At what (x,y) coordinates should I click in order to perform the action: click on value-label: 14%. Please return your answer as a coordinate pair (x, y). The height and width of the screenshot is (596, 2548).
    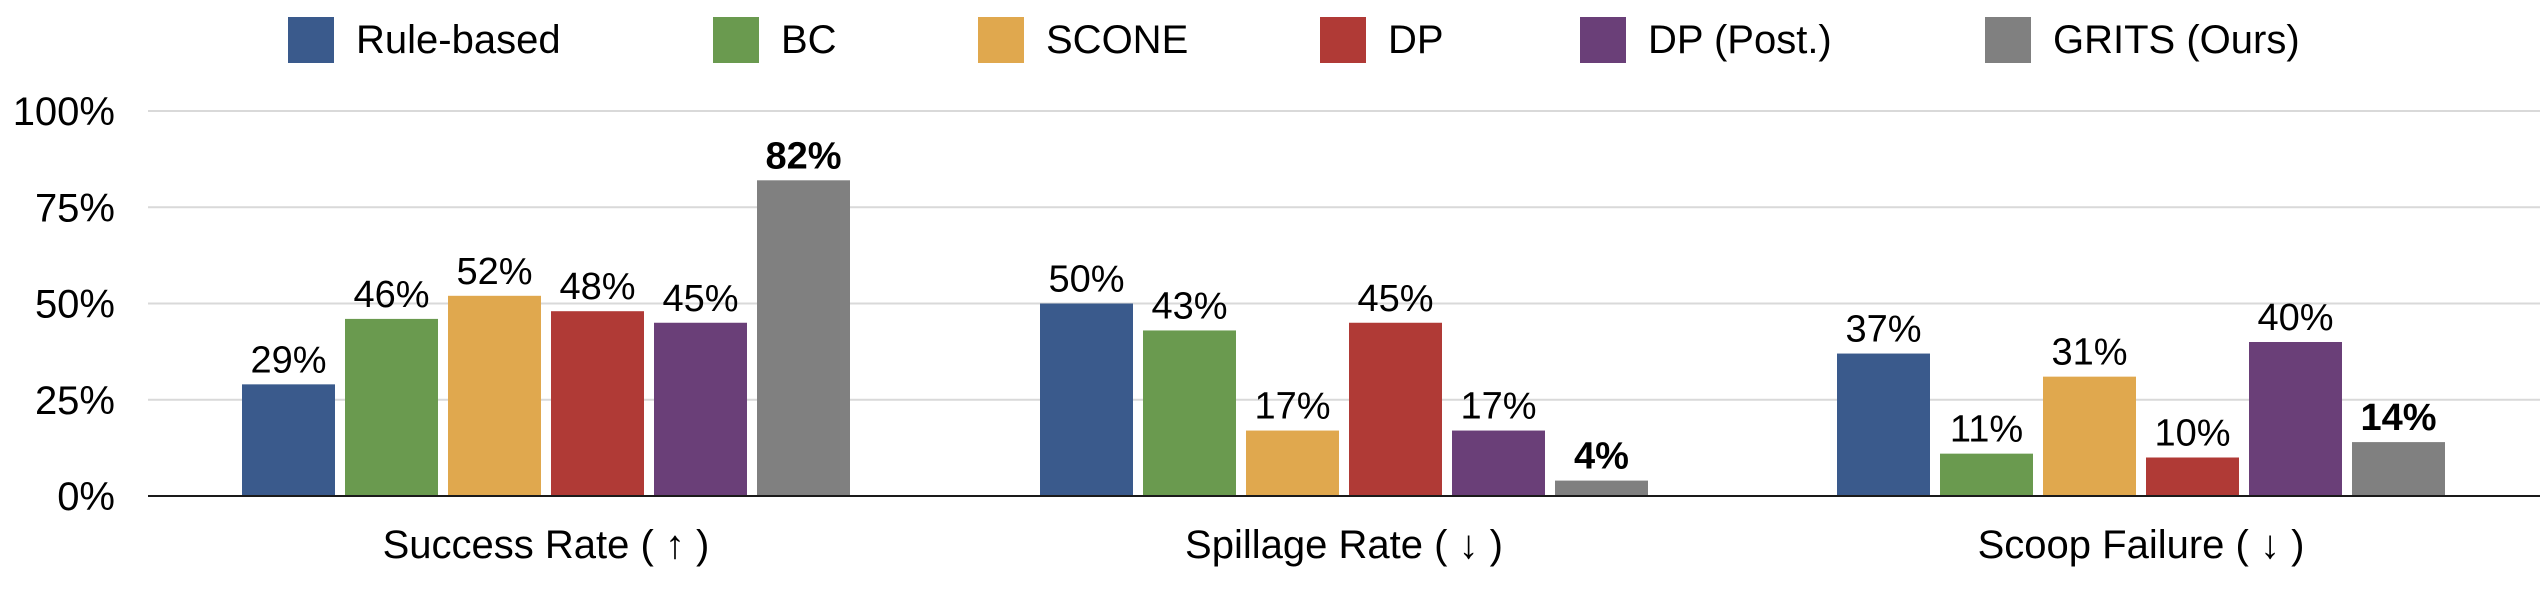
    Looking at the image, I should click on (2398, 418).